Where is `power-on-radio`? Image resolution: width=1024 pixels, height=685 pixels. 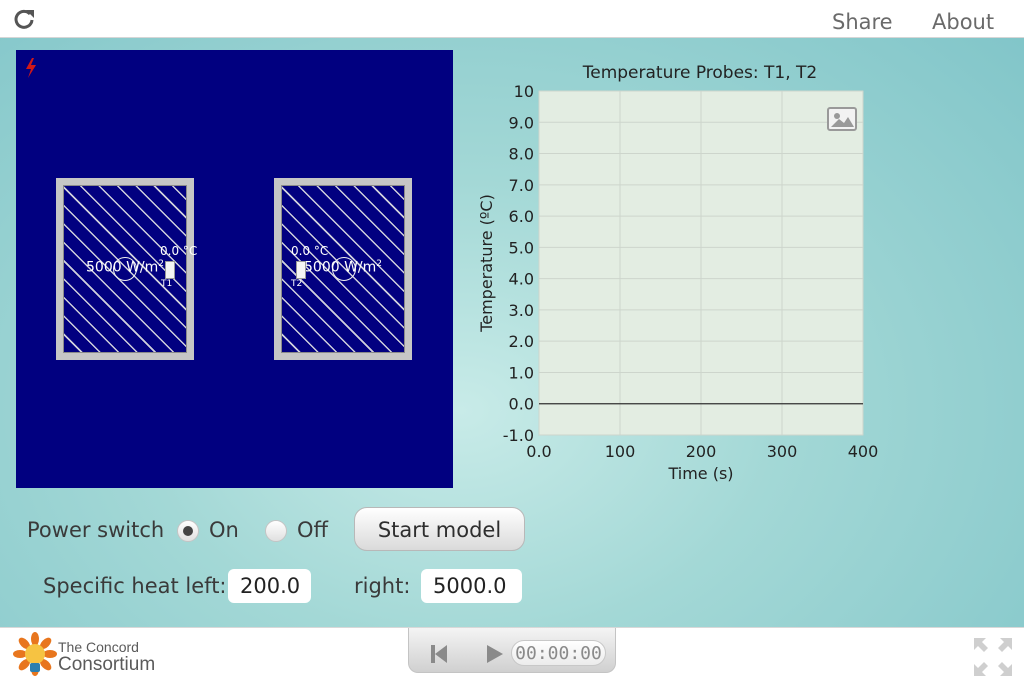 power-on-radio is located at coordinates (188, 531).